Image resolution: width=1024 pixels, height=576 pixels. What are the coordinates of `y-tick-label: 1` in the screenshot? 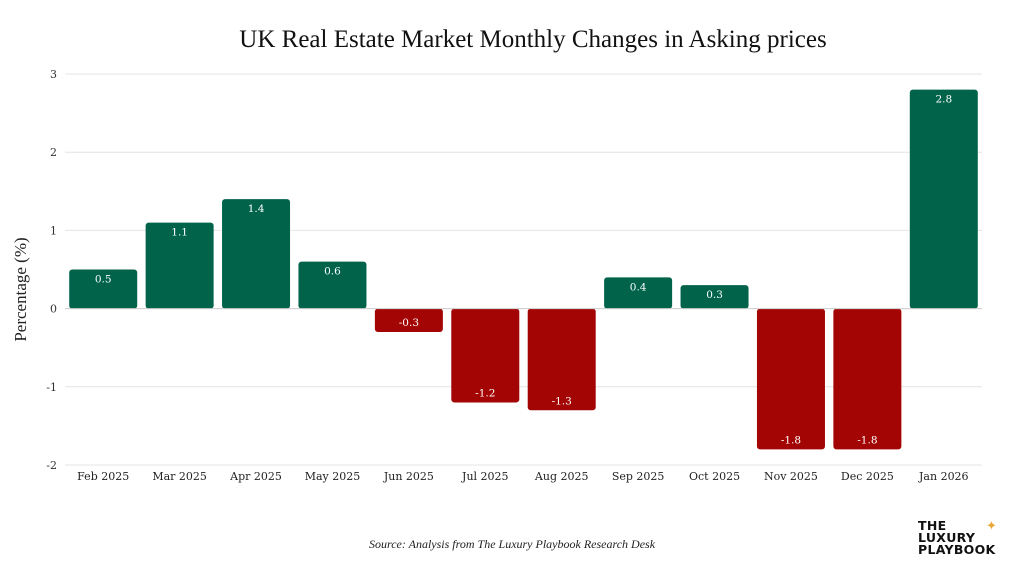 It's located at (53, 230).